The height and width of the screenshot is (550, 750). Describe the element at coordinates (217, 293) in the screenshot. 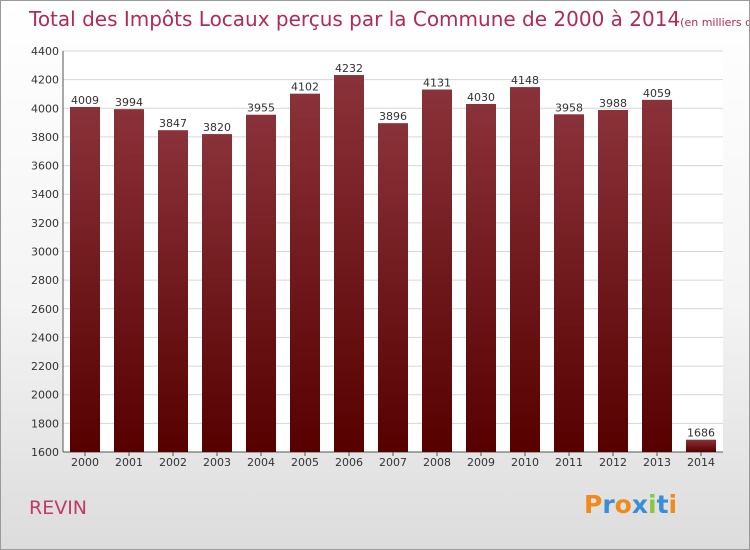

I see `bar-2003` at that location.